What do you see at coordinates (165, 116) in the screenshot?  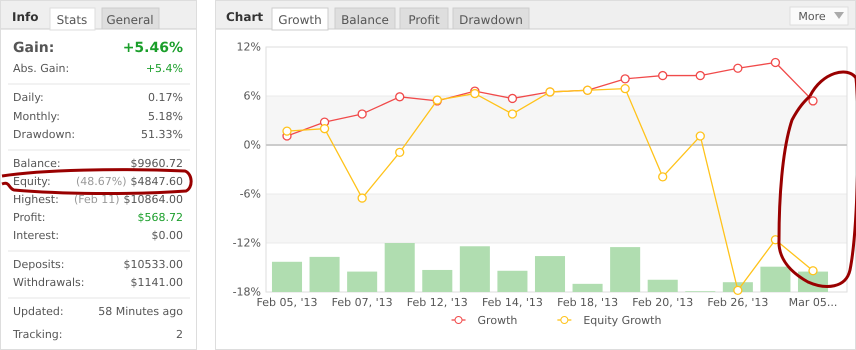 I see `text: 5.18%` at bounding box center [165, 116].